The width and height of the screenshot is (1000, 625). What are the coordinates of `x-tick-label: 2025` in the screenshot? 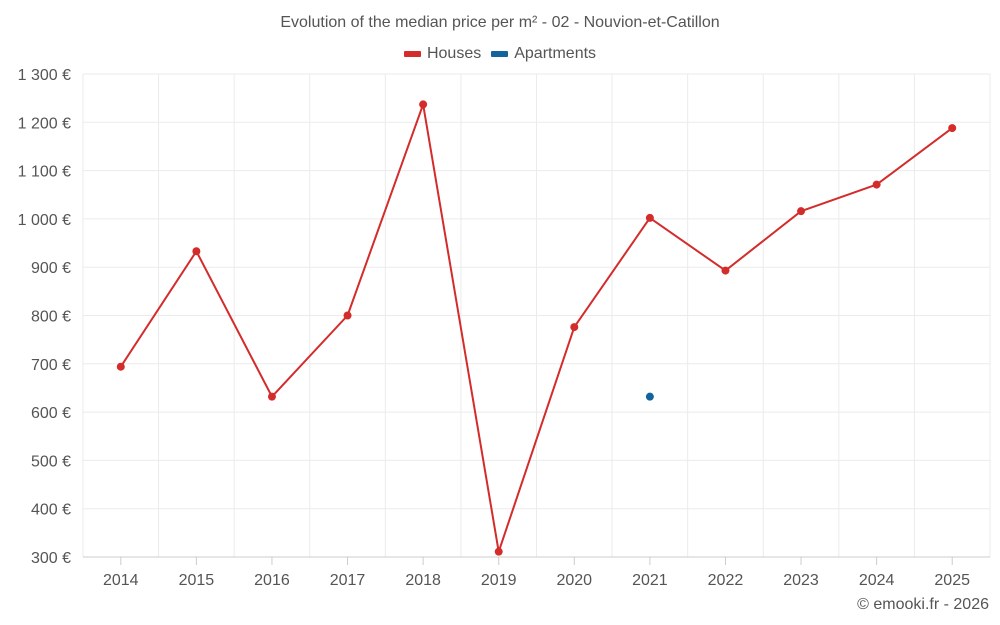 It's located at (952, 580).